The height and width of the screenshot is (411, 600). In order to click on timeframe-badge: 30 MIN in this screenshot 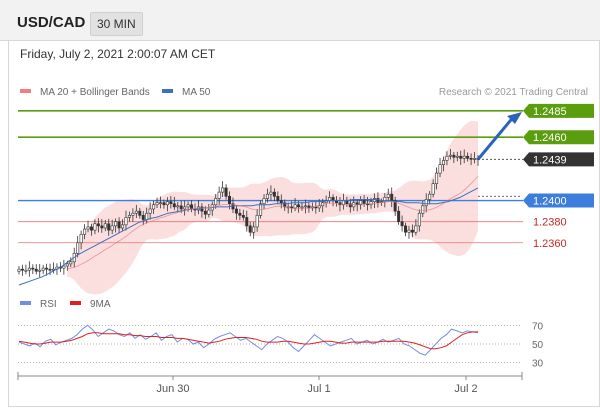, I will do `click(116, 24)`.